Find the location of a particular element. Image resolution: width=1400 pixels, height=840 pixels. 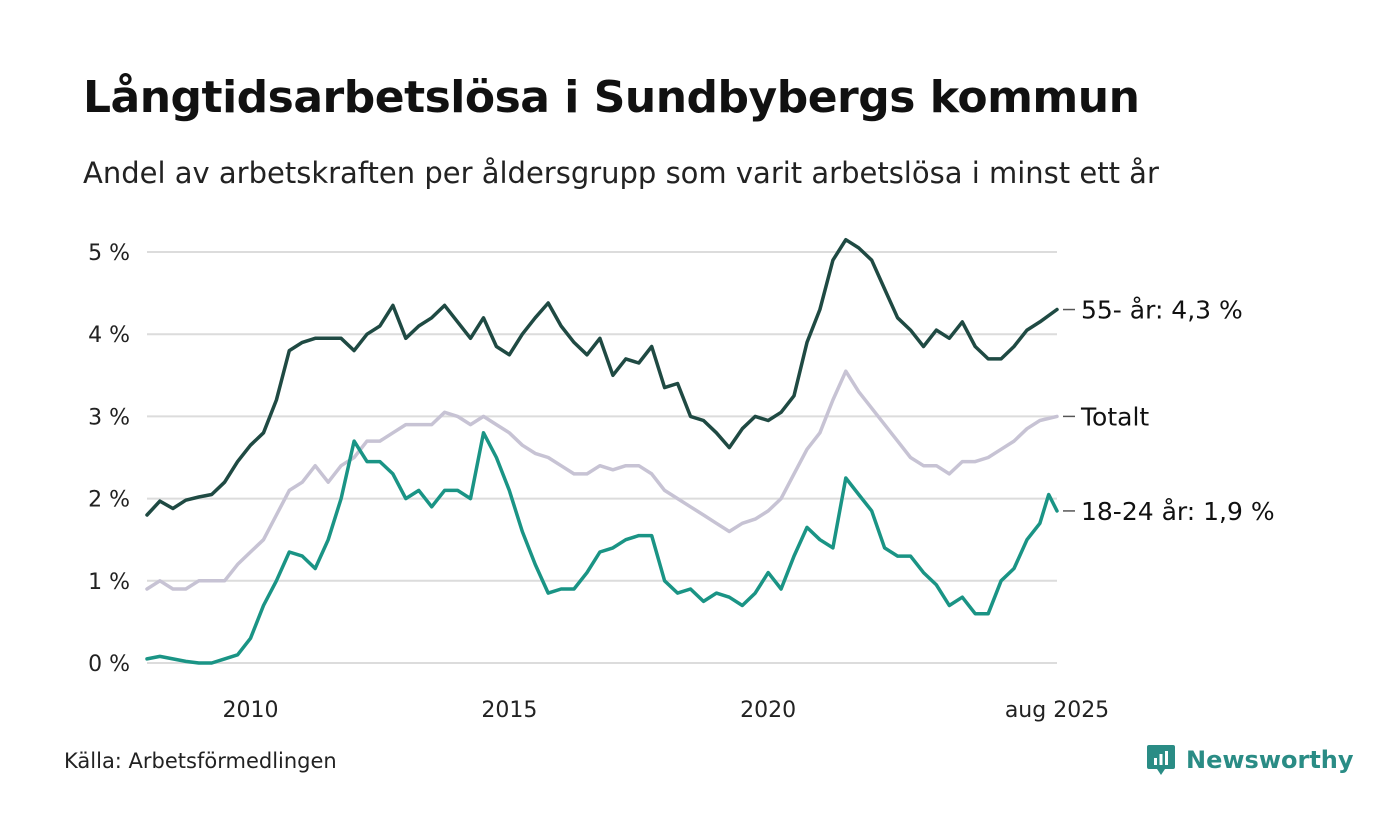

brand-name: Newsworthy is located at coordinates (1270, 760).